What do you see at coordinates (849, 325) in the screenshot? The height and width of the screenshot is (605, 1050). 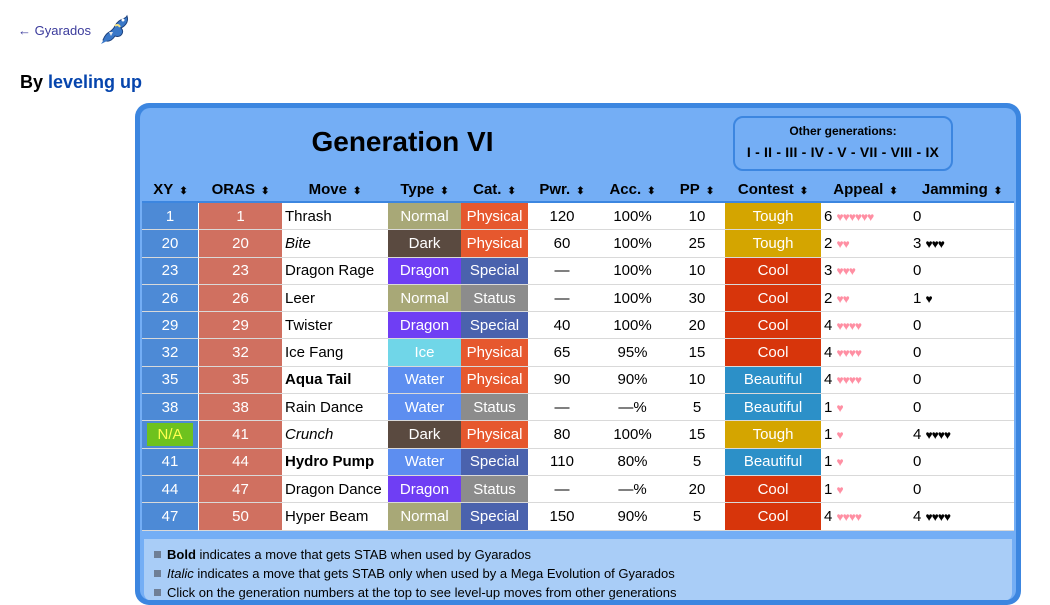 I see `appeal-hearts-icon: ♥♥♥♥` at bounding box center [849, 325].